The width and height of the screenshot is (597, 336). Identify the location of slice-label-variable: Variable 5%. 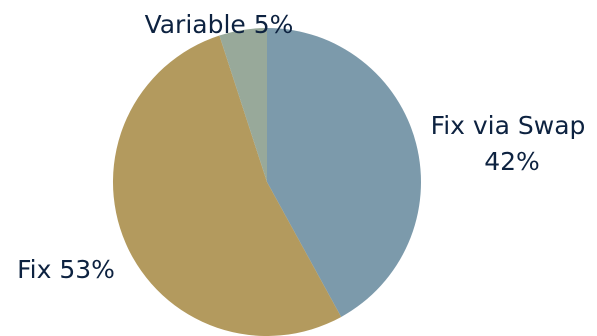
(219, 24).